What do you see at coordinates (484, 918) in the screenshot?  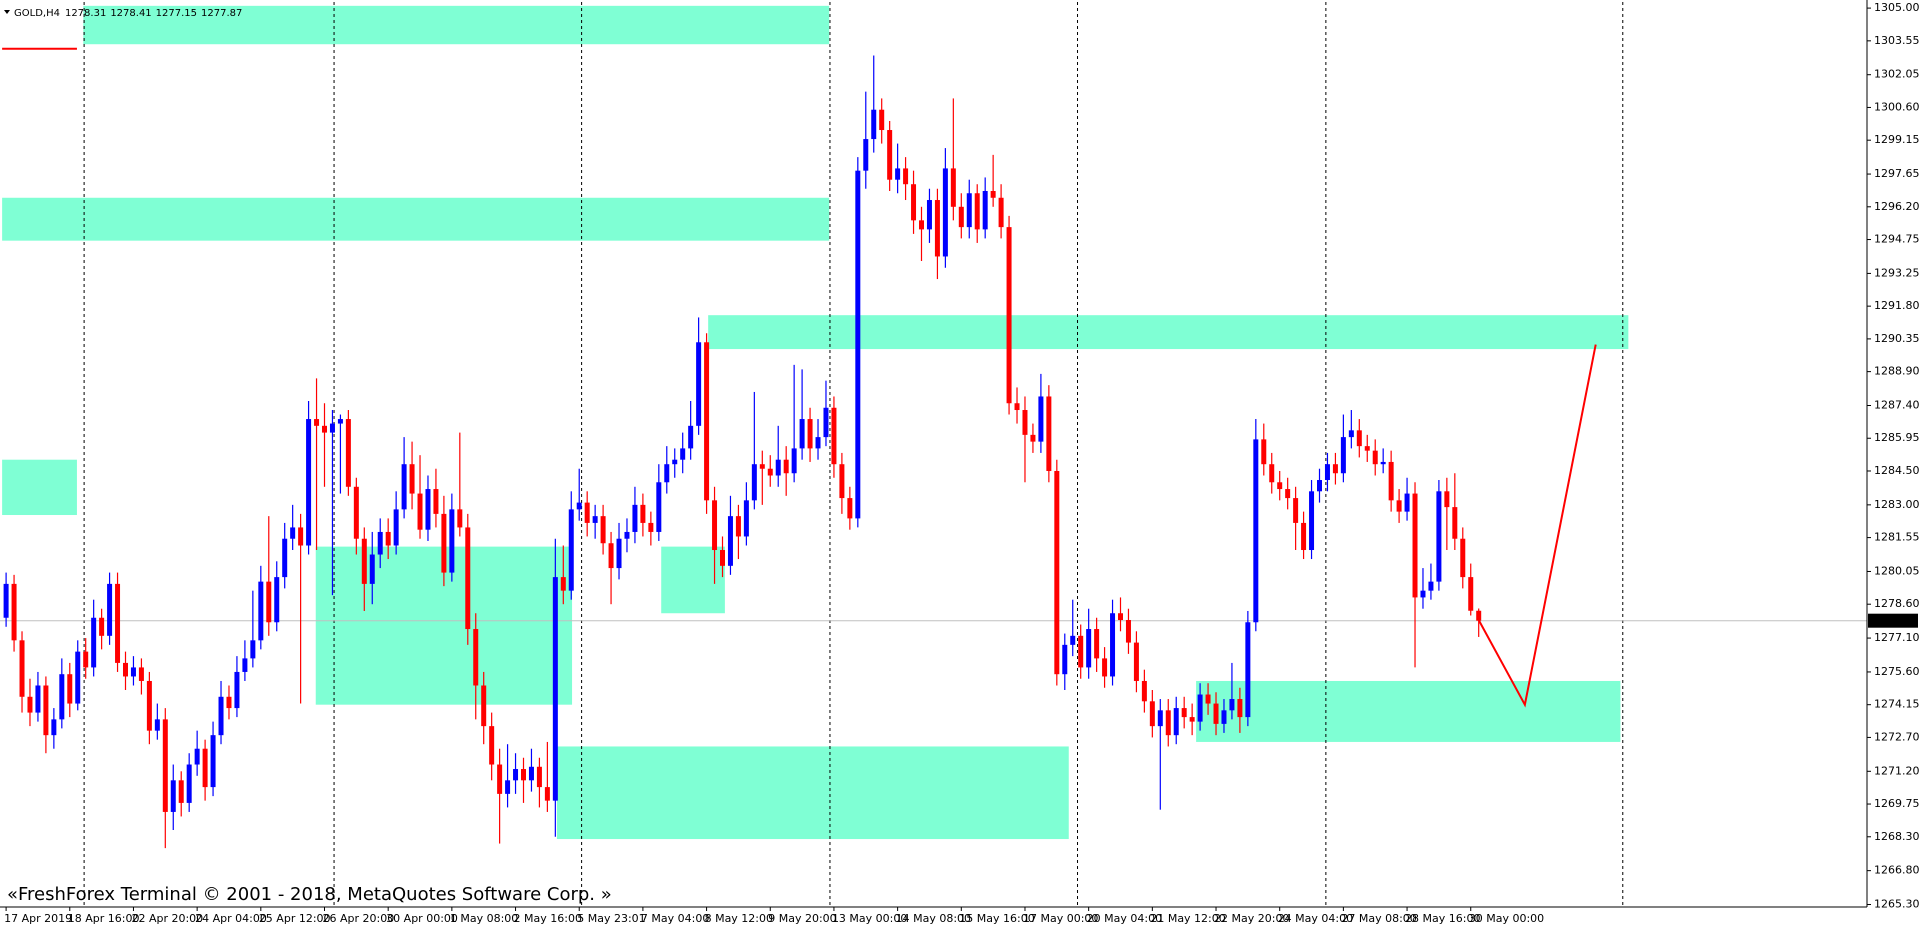 I see `x-tick-label: 1 May 08:00` at bounding box center [484, 918].